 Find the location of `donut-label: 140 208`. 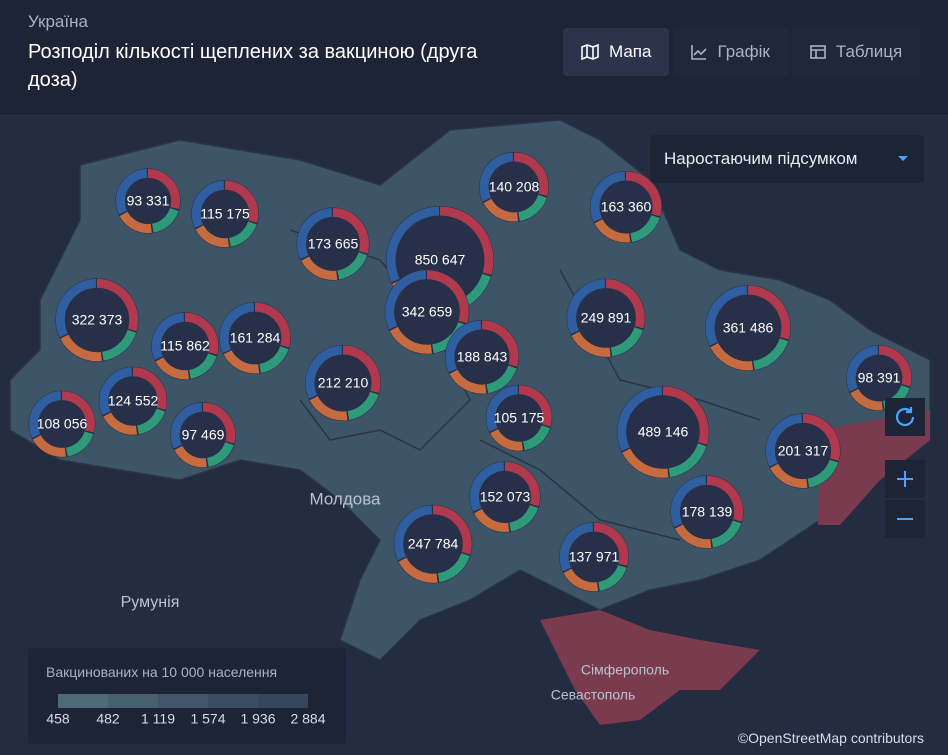

donut-label: 140 208 is located at coordinates (514, 187).